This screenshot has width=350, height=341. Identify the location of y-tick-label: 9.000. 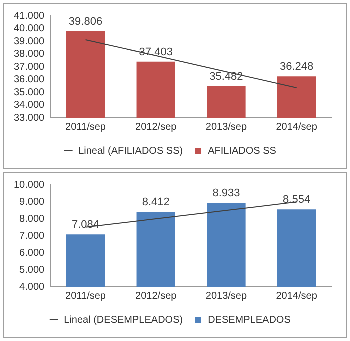
(33, 202).